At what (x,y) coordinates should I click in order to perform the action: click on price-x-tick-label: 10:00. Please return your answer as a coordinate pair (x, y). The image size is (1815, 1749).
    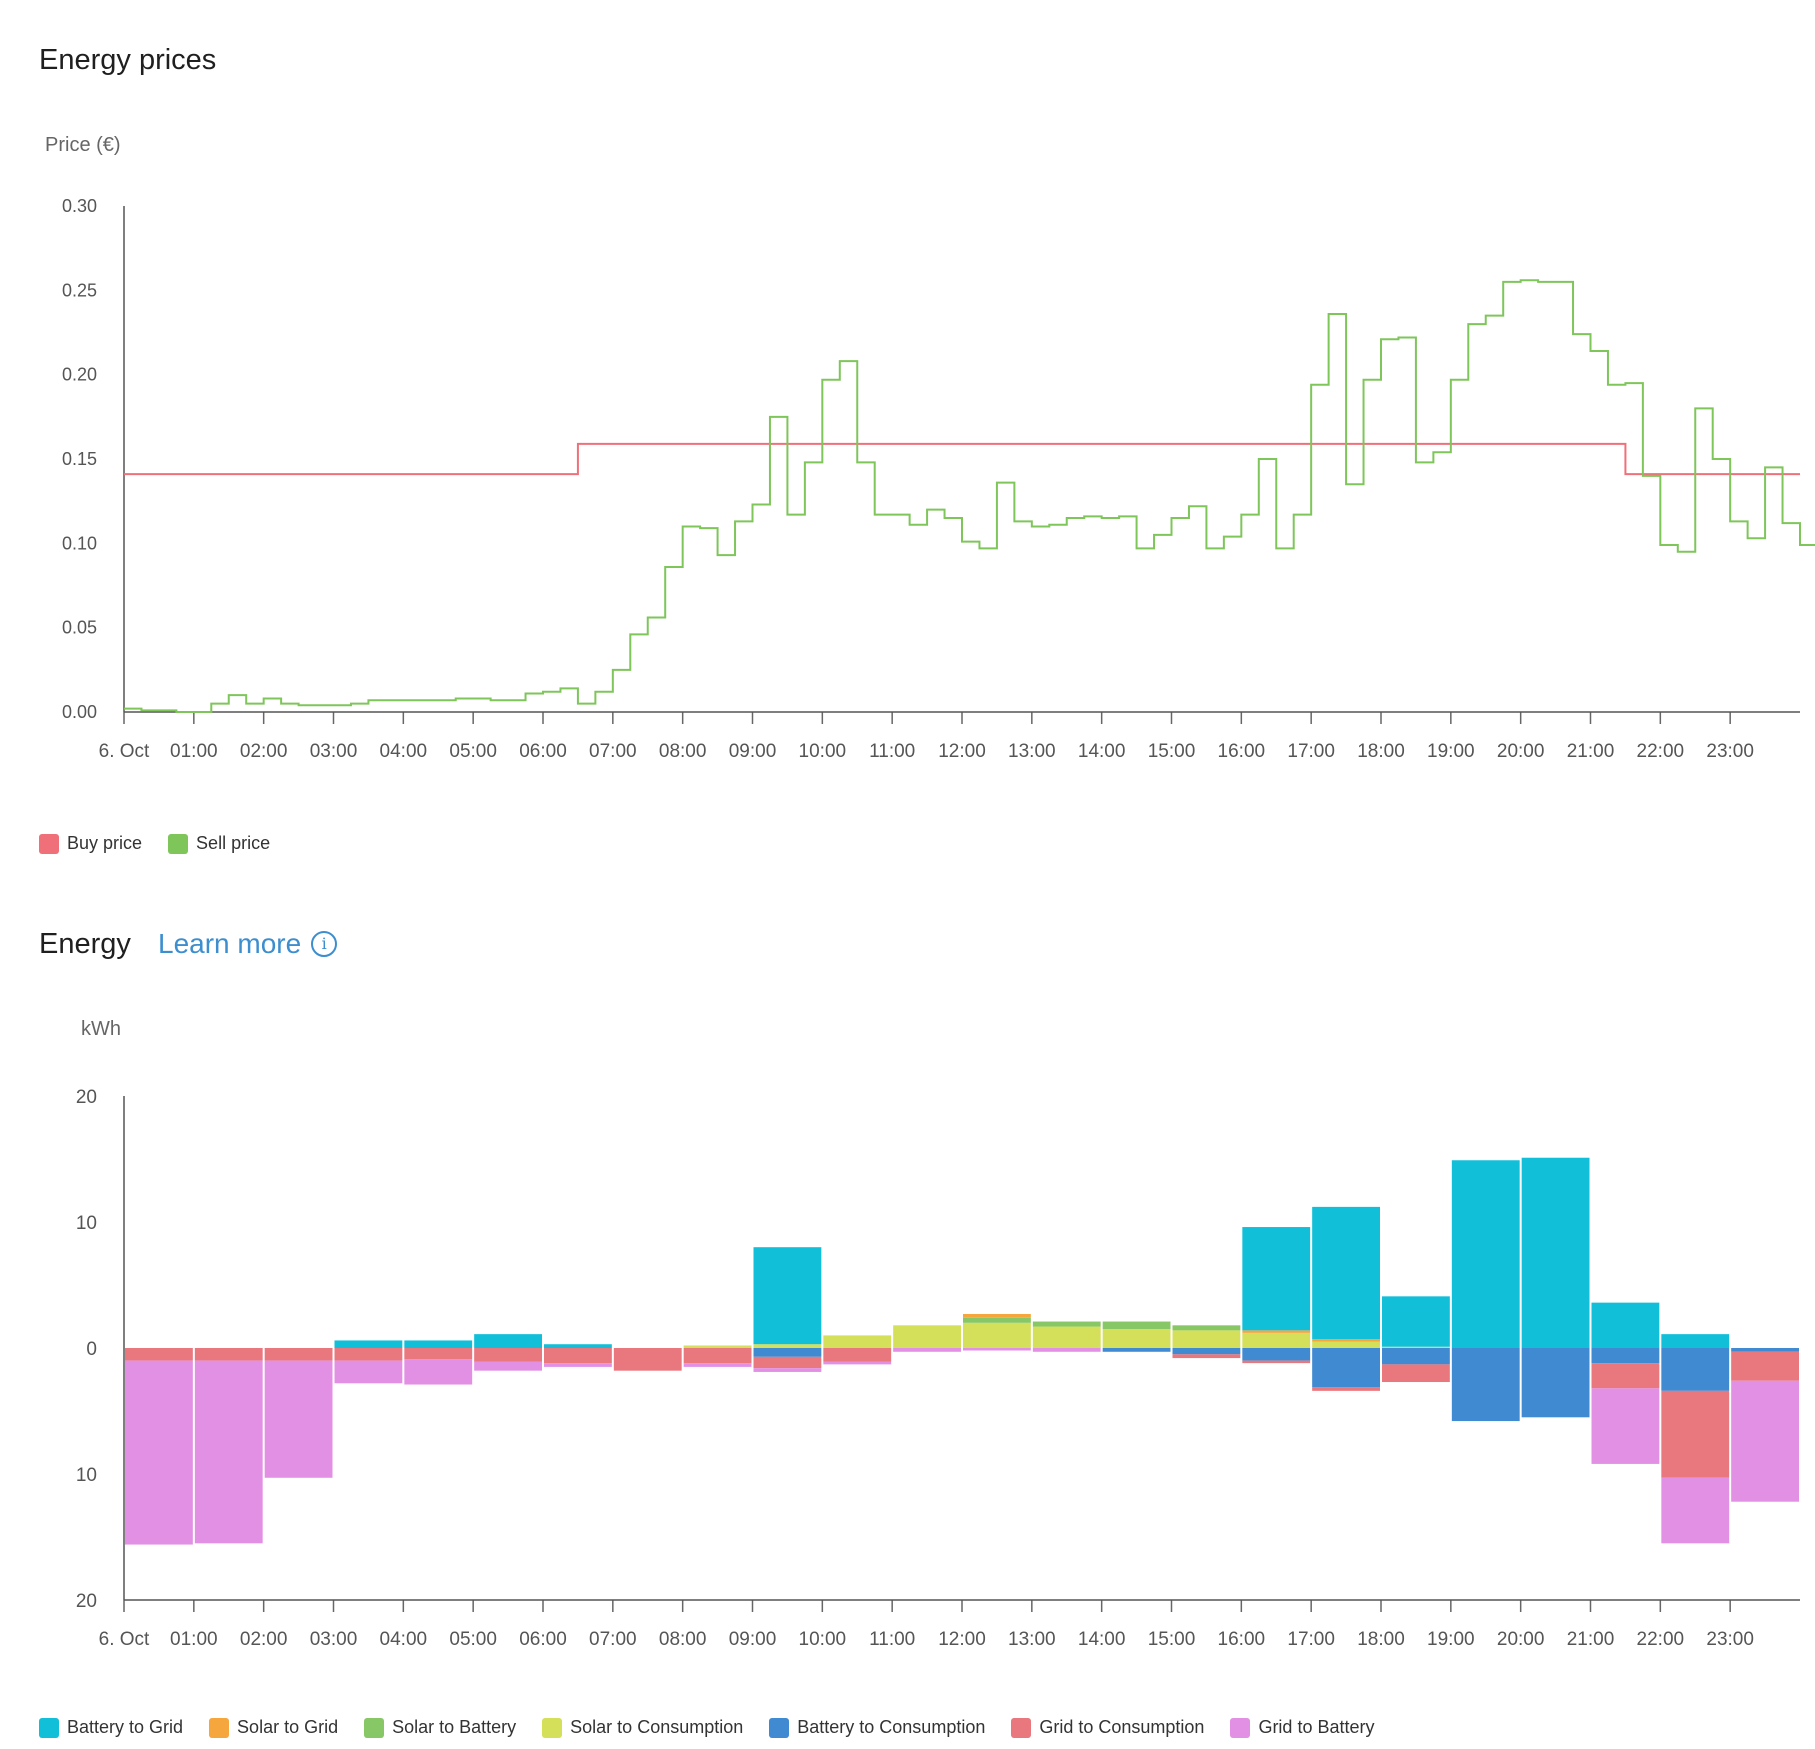
    Looking at the image, I should click on (823, 751).